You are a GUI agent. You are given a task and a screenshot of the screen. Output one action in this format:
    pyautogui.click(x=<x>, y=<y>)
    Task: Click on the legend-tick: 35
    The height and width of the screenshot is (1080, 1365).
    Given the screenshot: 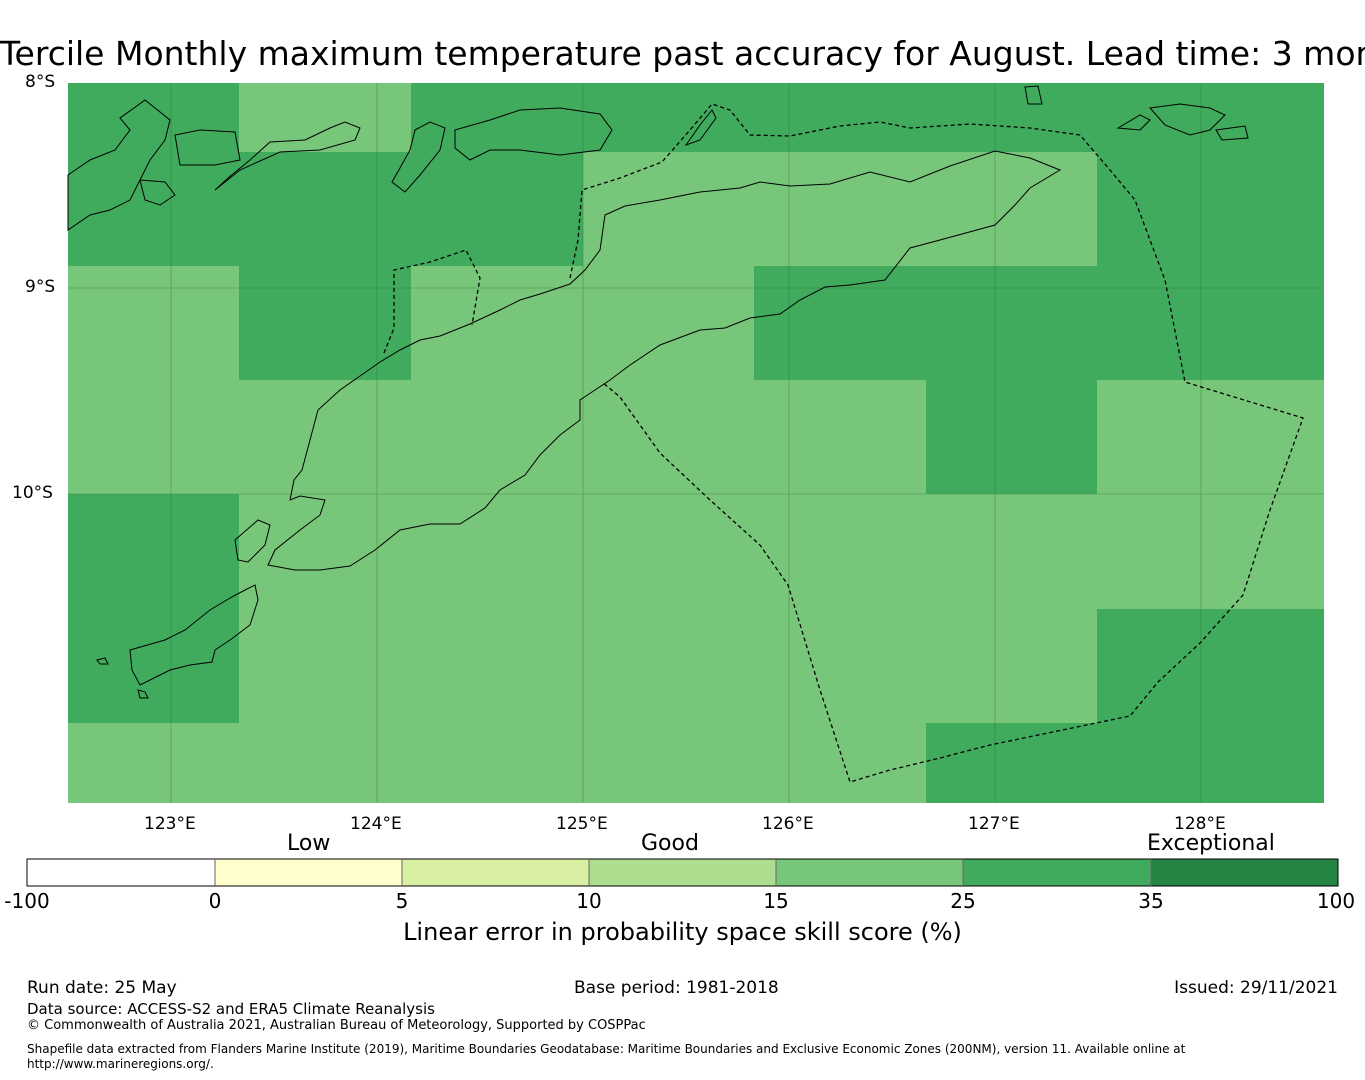 What is the action you would take?
    pyautogui.click(x=1151, y=901)
    